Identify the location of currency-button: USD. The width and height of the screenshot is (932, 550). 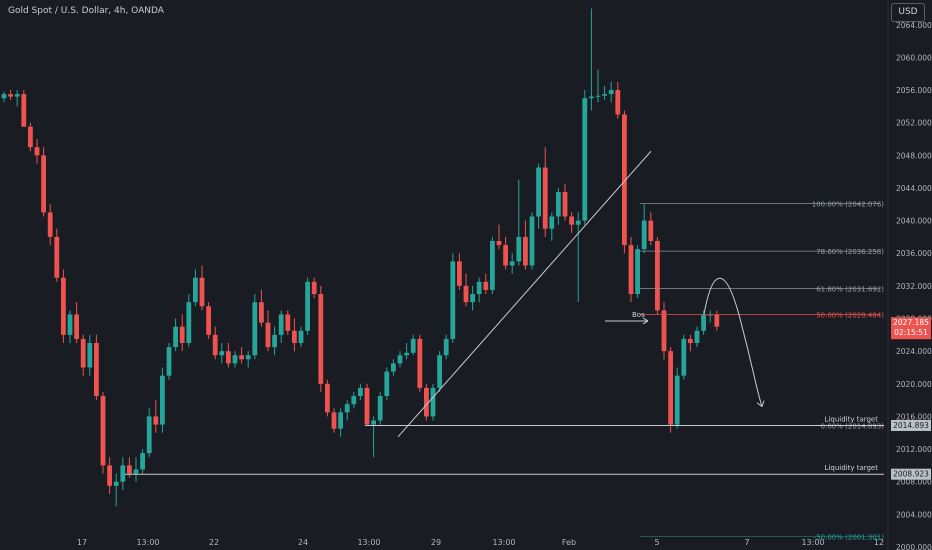
(908, 12).